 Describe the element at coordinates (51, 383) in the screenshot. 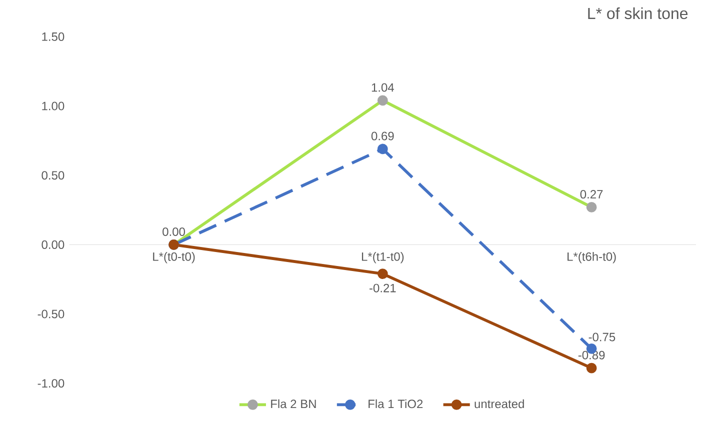

I see `y-tick-label: -1.00` at that location.